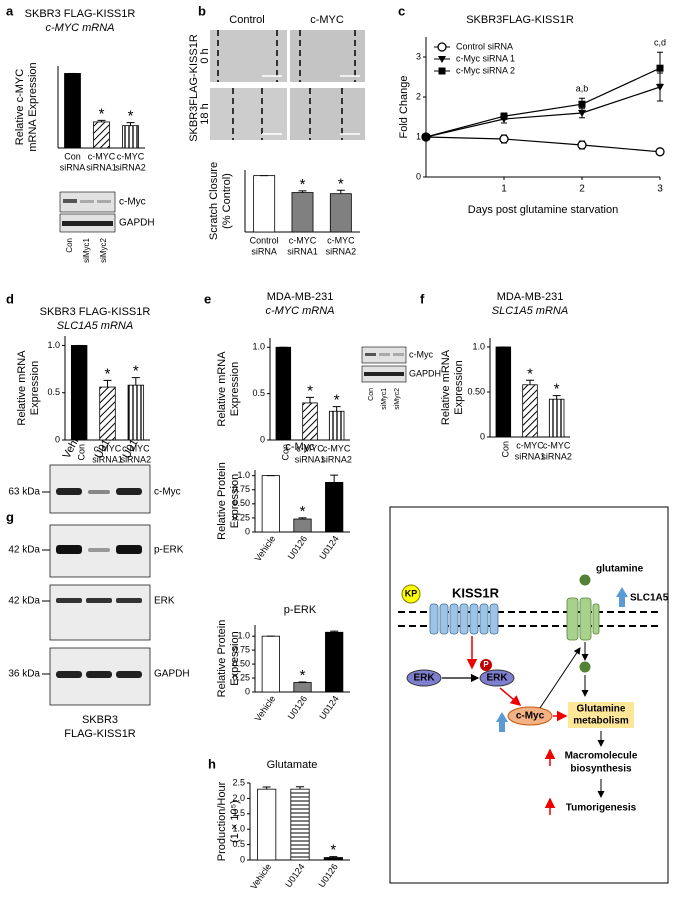 The image size is (685, 899). What do you see at coordinates (311, 105) in the screenshot?
I see `scale-bars` at bounding box center [311, 105].